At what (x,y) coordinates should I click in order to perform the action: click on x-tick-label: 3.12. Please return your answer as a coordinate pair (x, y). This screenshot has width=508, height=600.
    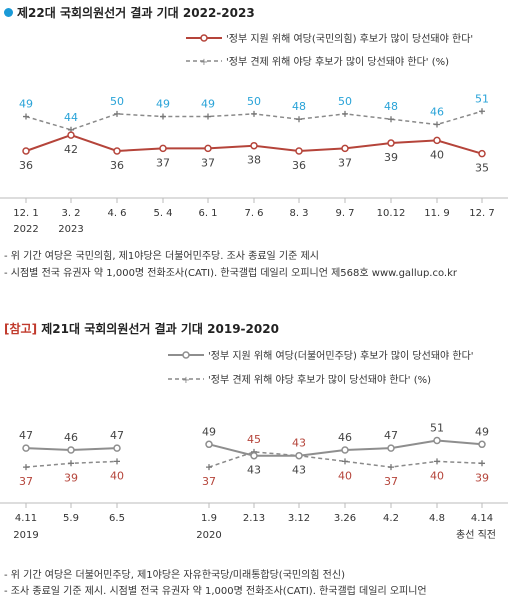
    Looking at the image, I should click on (299, 518).